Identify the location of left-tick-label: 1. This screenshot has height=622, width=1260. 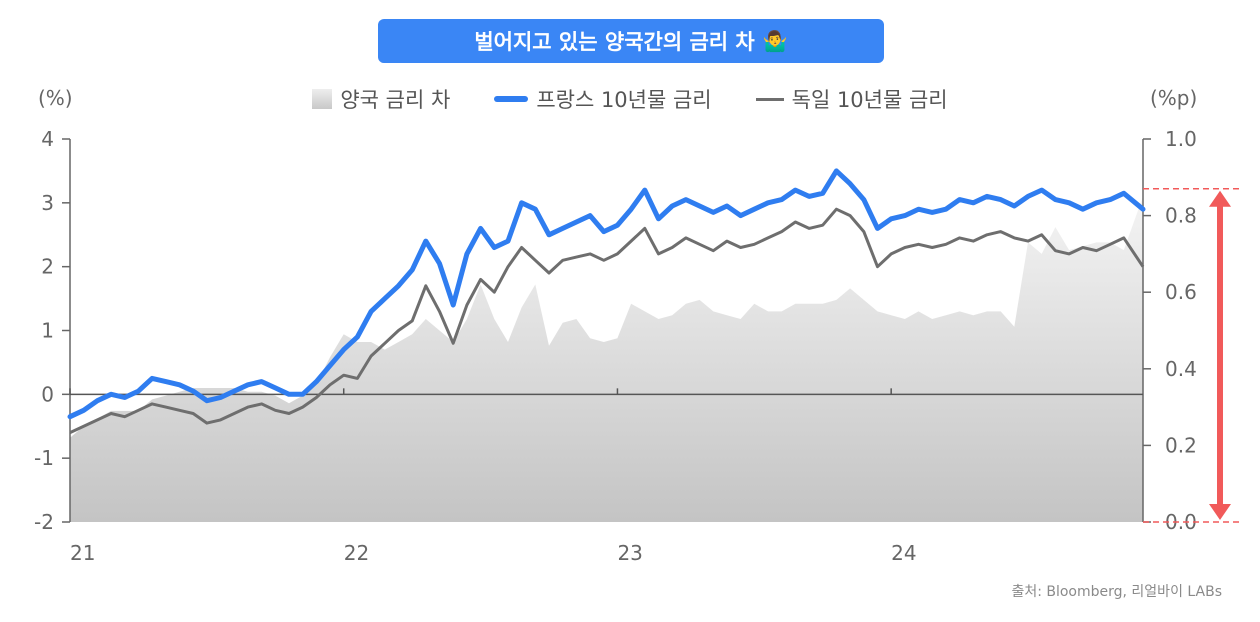
(47, 331).